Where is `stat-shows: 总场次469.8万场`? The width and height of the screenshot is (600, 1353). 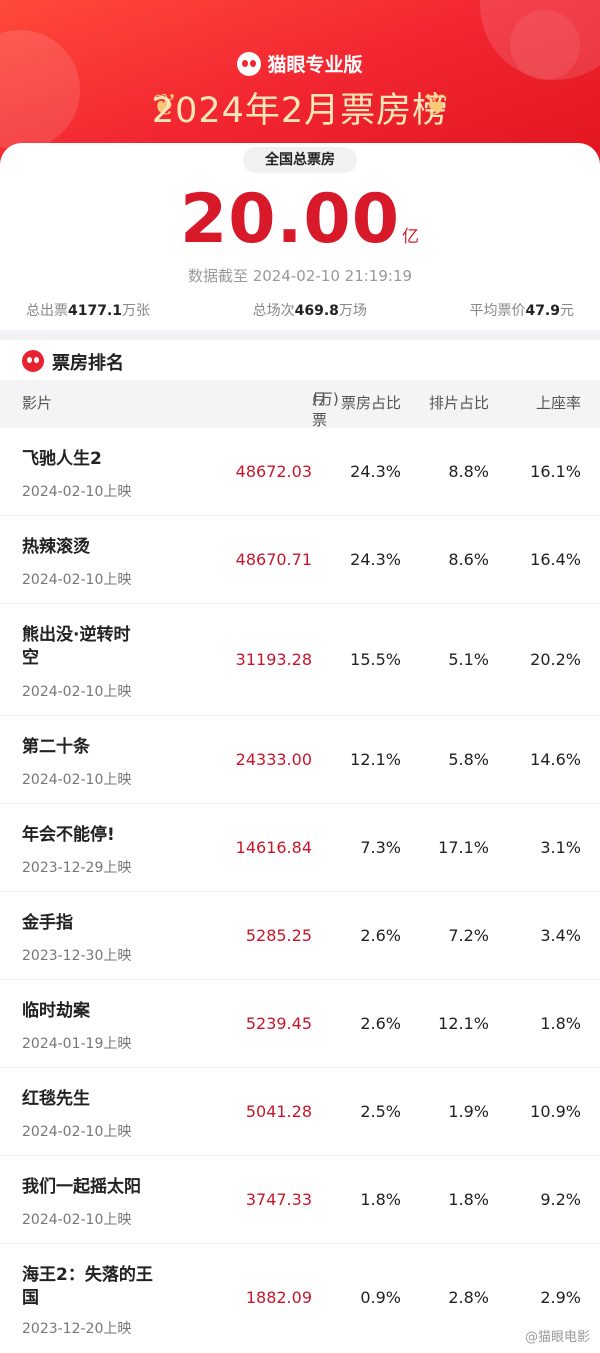
stat-shows: 总场次469.8万场 is located at coordinates (309, 311).